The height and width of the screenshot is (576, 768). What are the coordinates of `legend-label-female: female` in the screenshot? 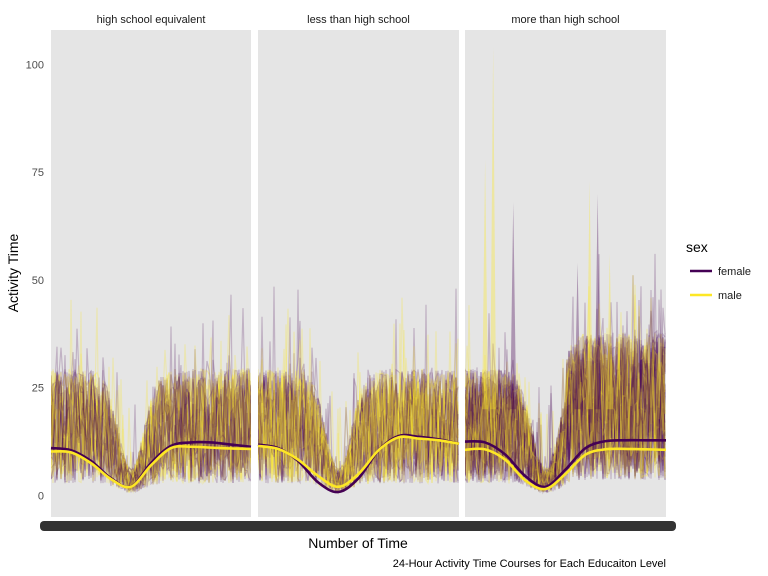 It's located at (734, 272).